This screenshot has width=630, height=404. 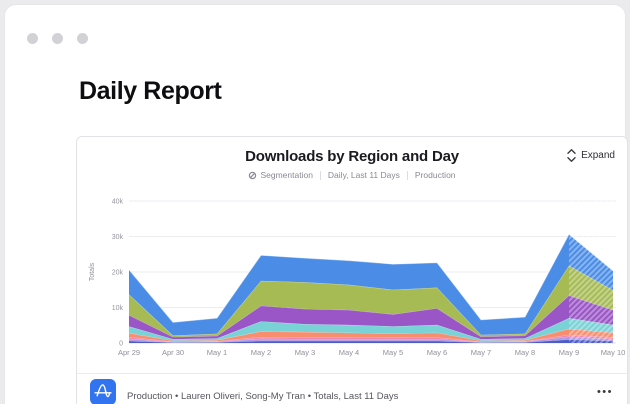 What do you see at coordinates (363, 175) in the screenshot?
I see `date-range-label: Daily, Last 11 Days` at bounding box center [363, 175].